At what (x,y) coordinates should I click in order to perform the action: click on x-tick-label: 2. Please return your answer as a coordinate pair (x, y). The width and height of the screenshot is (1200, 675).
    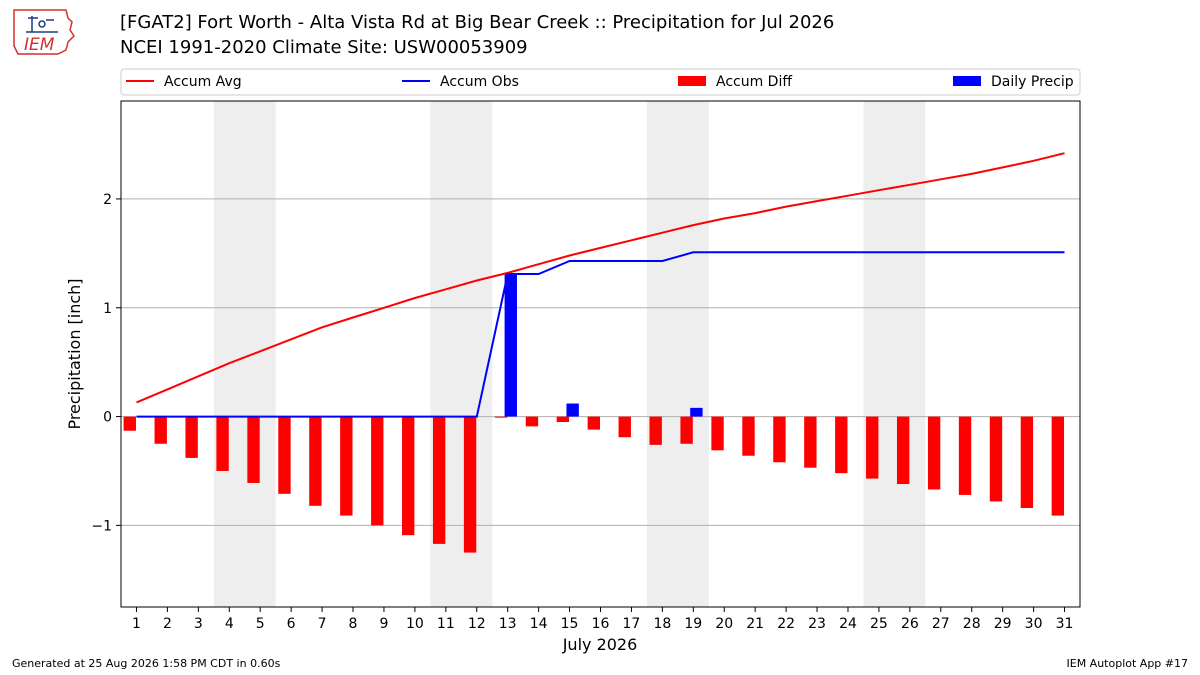
    Looking at the image, I should click on (167, 624).